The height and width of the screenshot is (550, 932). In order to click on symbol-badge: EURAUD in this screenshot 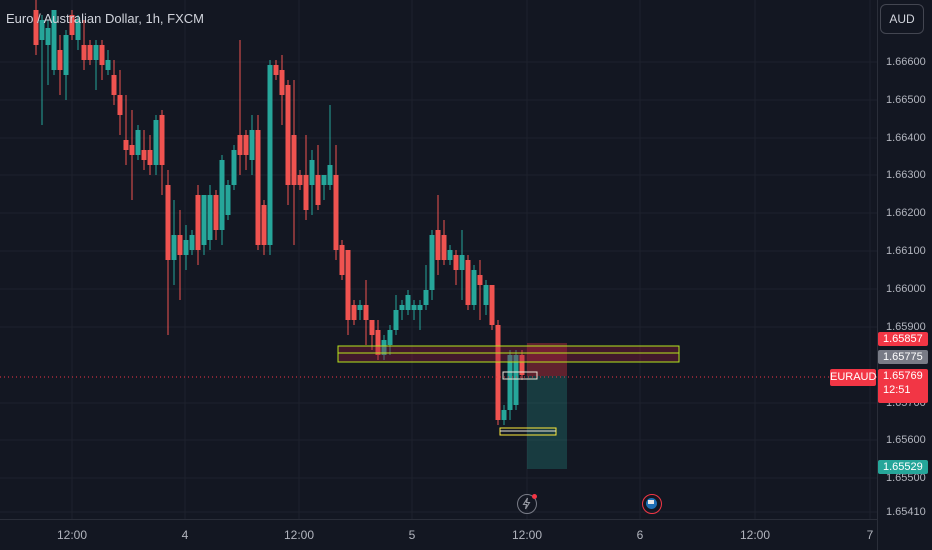, I will do `click(853, 377)`.